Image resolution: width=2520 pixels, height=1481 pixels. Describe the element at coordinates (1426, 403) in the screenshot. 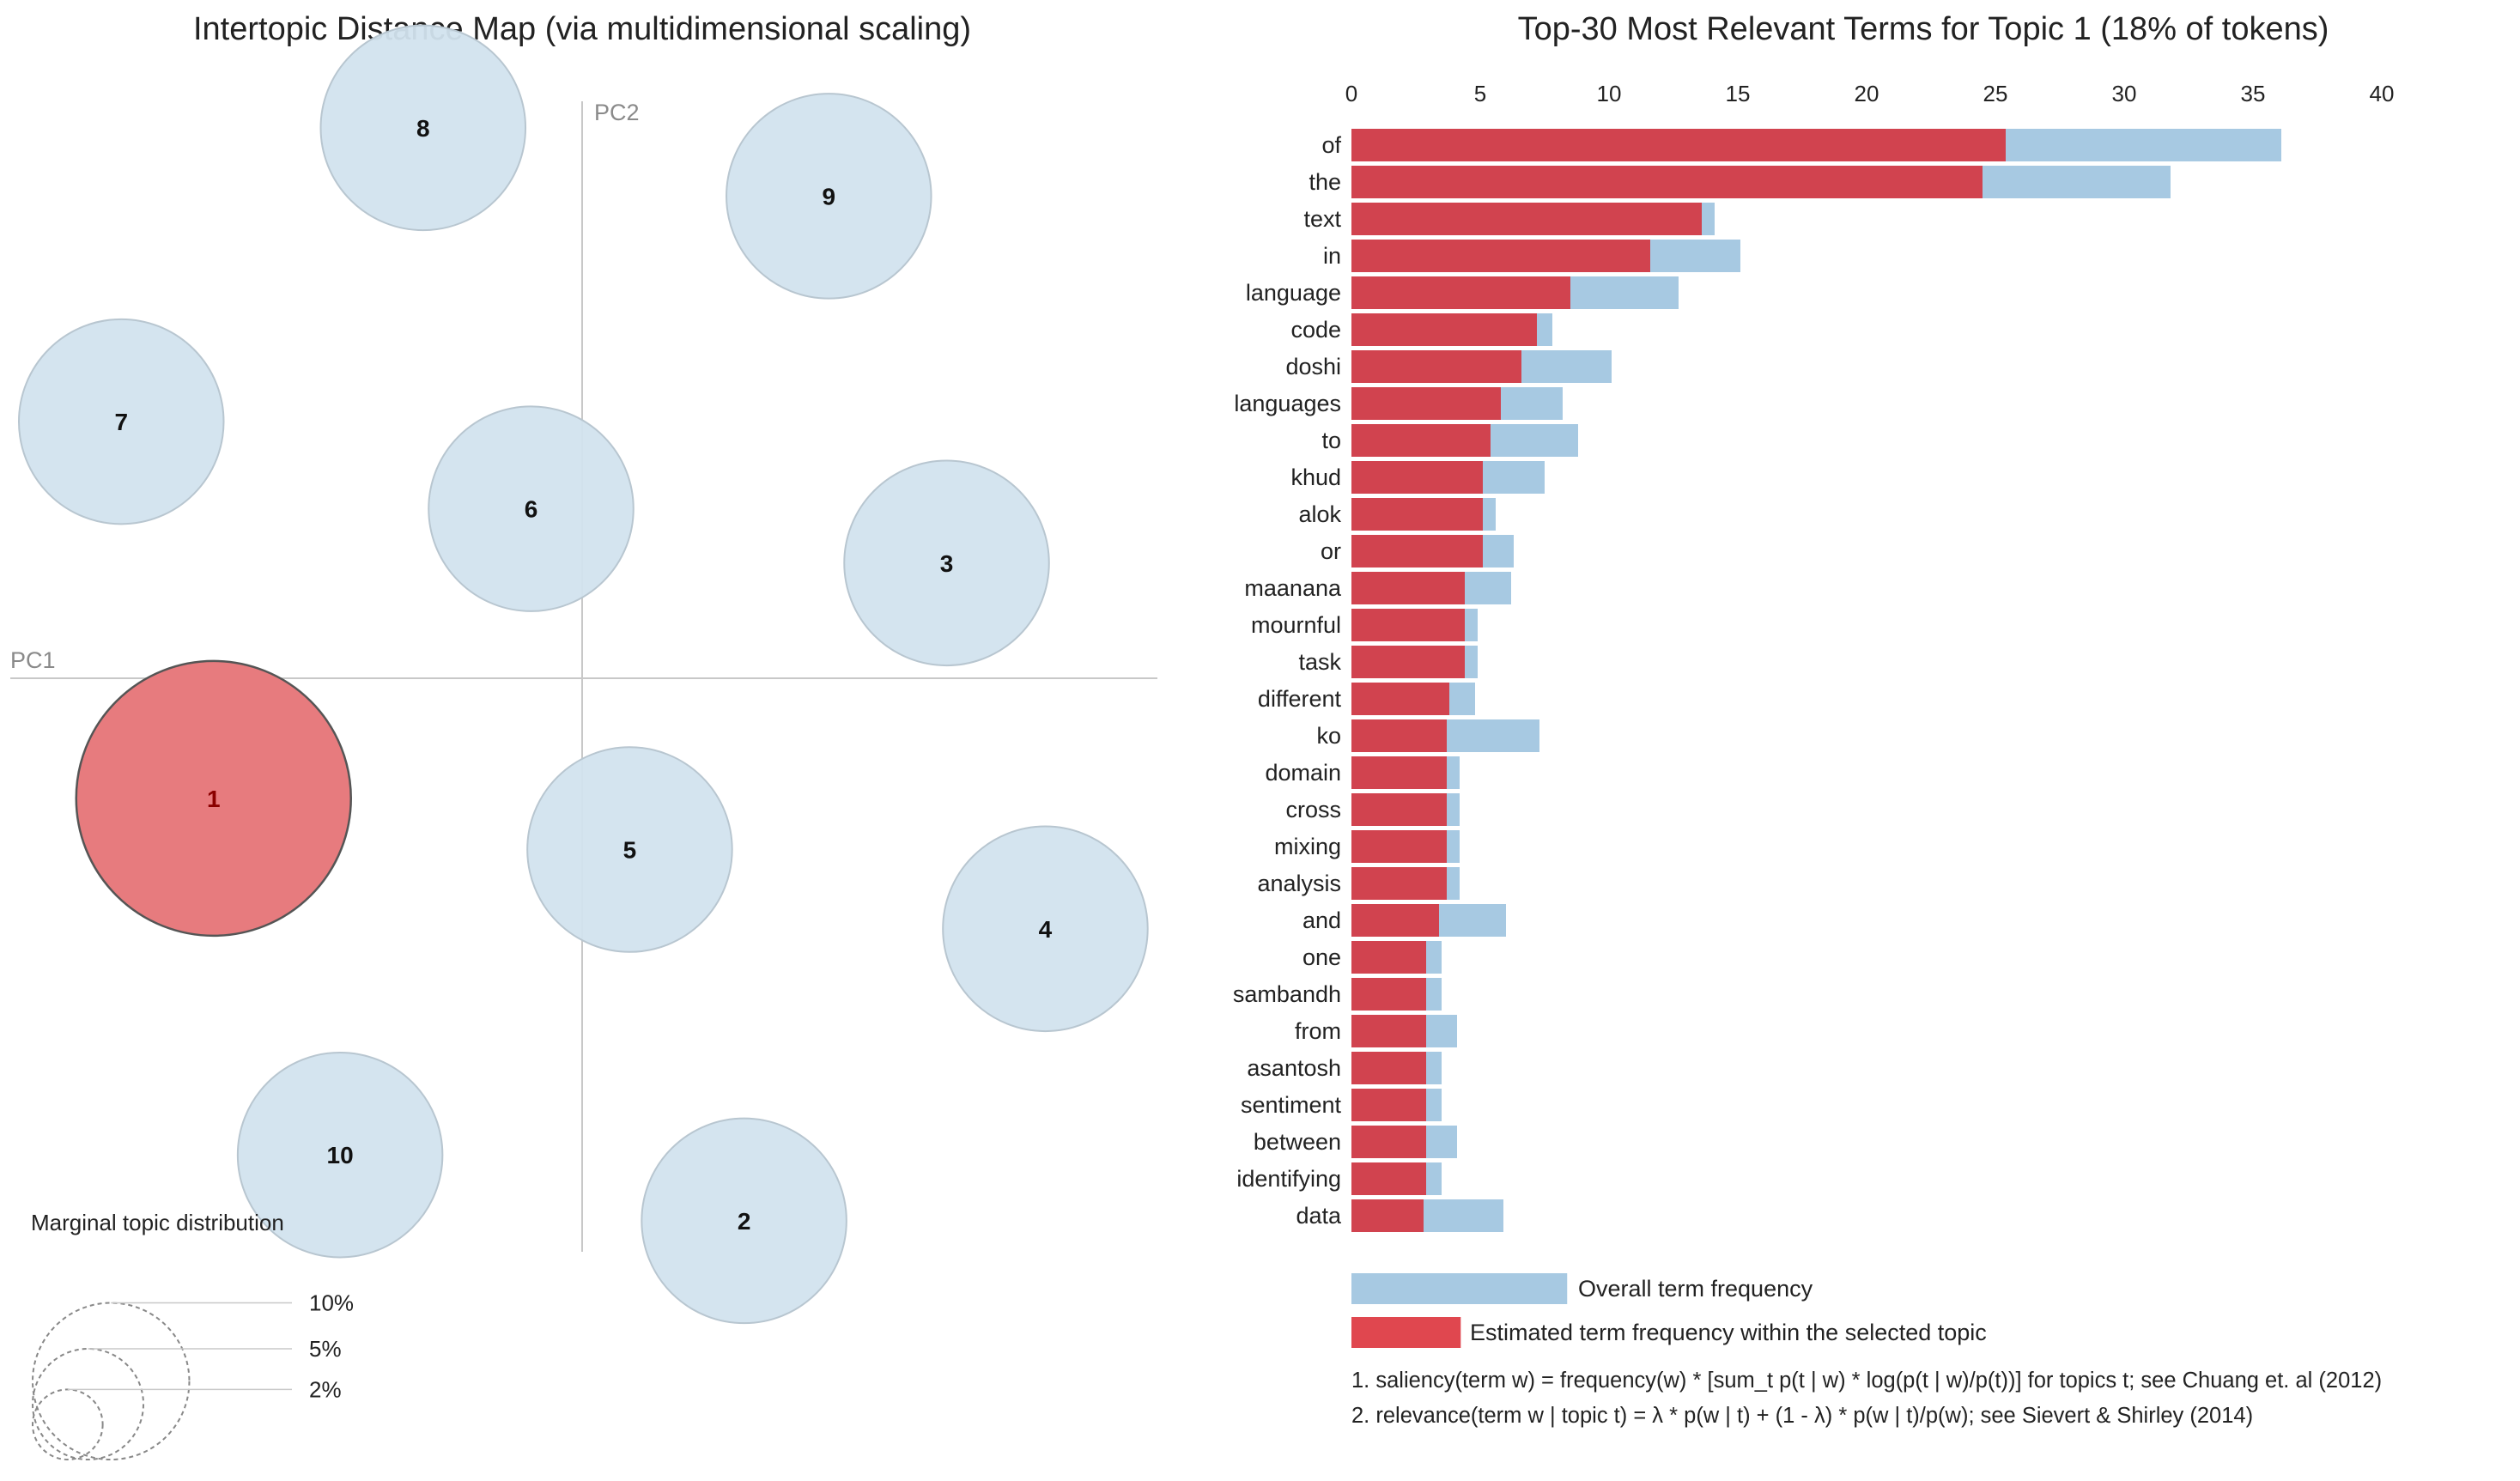

I see `bar-topic-languages` at that location.